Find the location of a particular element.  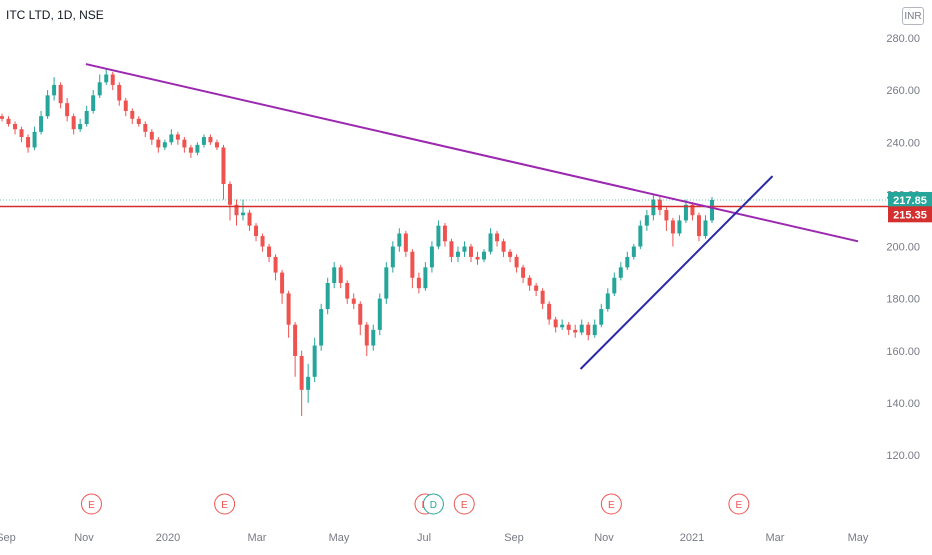

last-price-label-bg is located at coordinates (910, 199).